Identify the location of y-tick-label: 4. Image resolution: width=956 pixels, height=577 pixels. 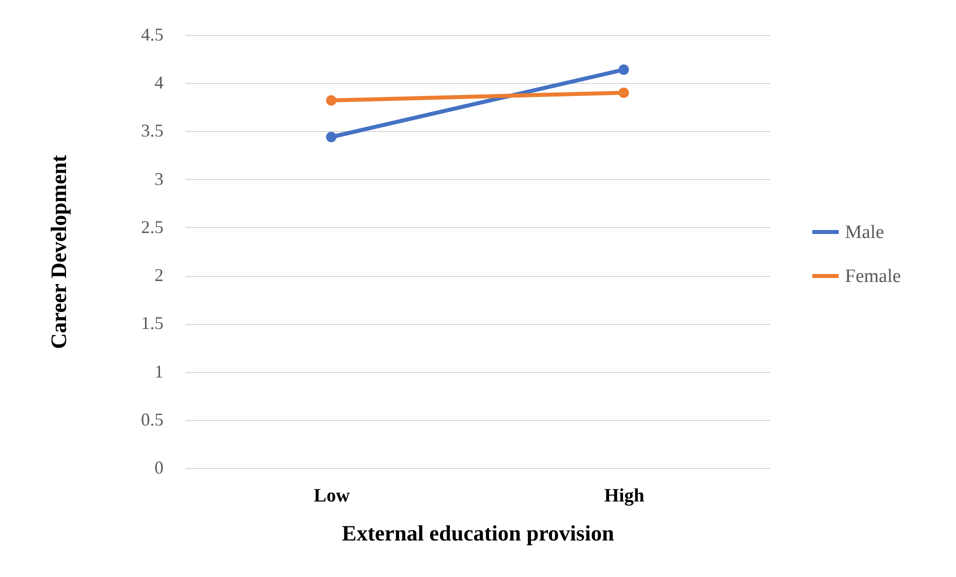
(159, 82).